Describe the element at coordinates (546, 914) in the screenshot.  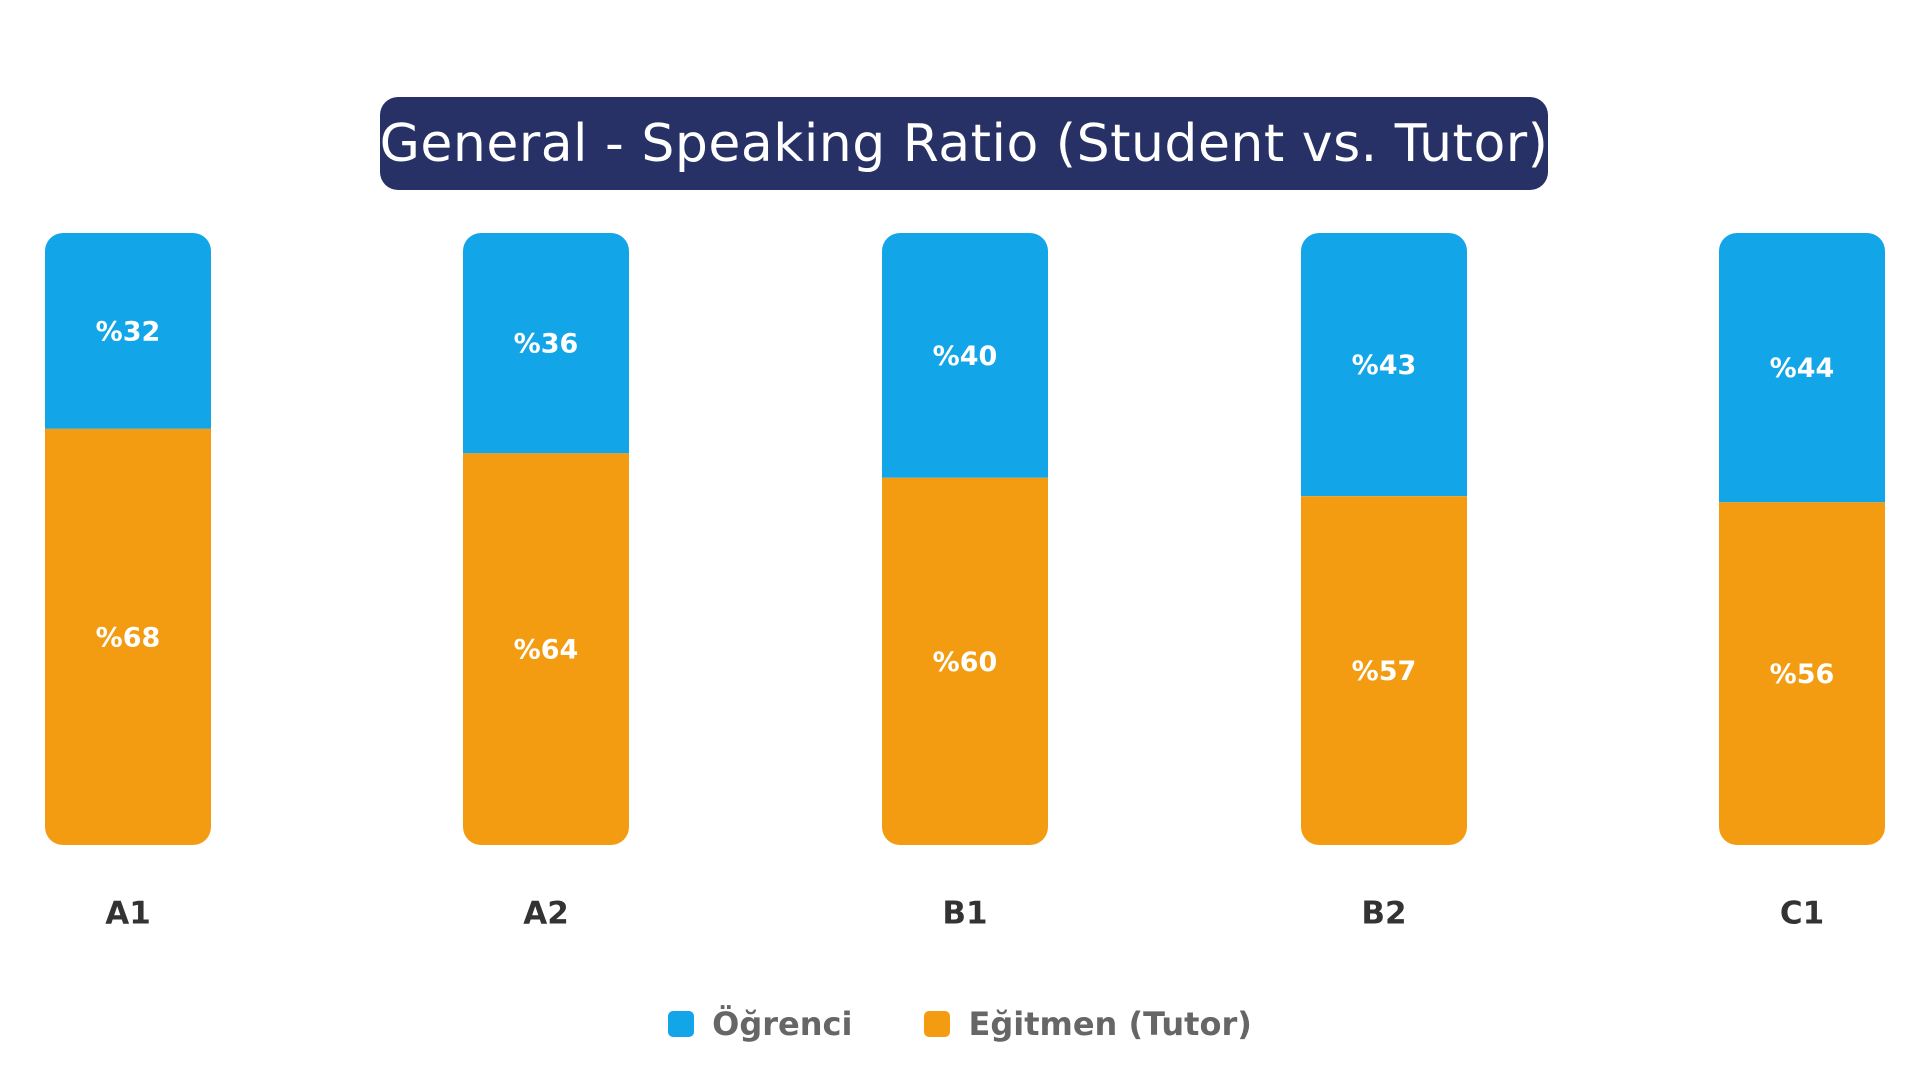
I see `category-label-a2: A2` at that location.